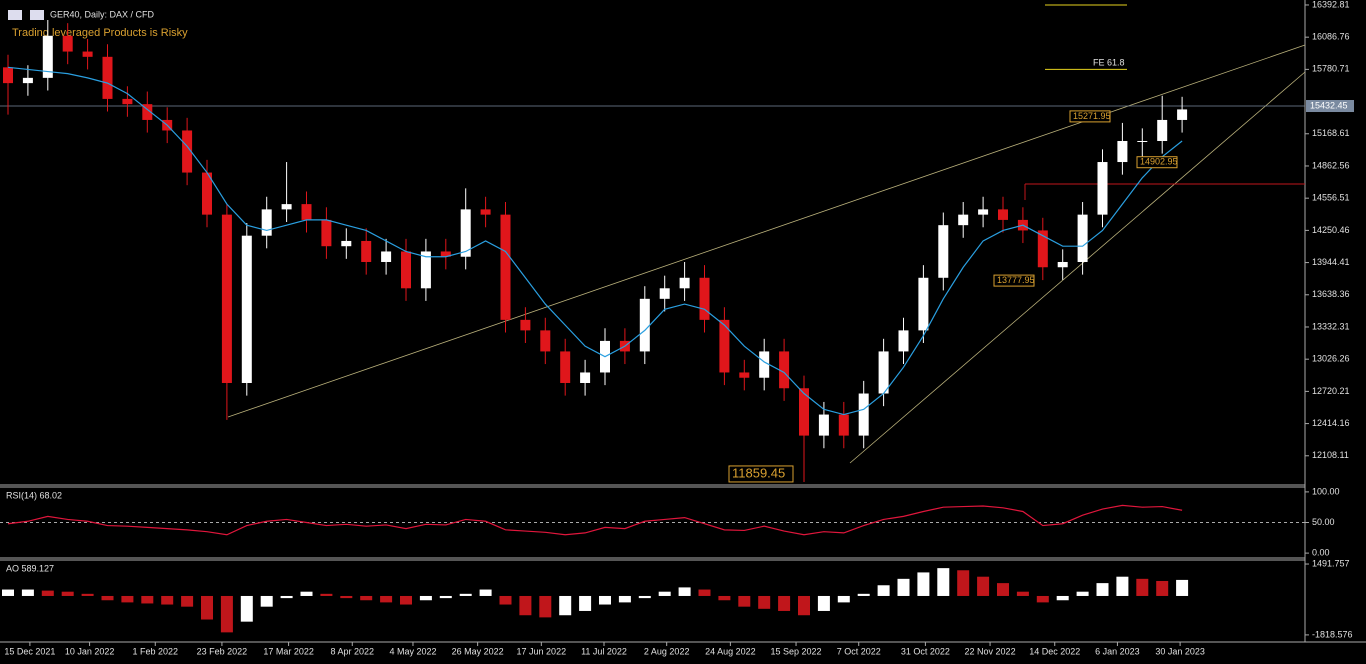 This screenshot has height=664, width=1366. I want to click on x-tick-label: 6 Jan 2023, so click(1117, 651).